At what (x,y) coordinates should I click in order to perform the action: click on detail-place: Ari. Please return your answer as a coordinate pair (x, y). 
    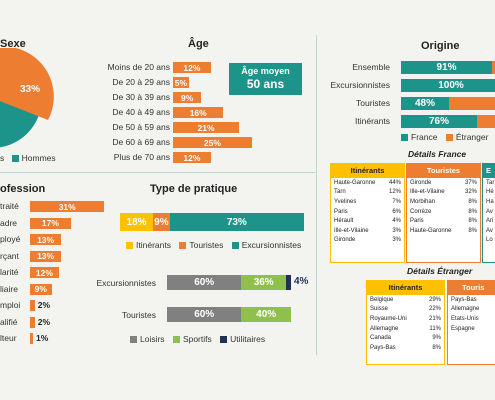
    Looking at the image, I should click on (490, 221).